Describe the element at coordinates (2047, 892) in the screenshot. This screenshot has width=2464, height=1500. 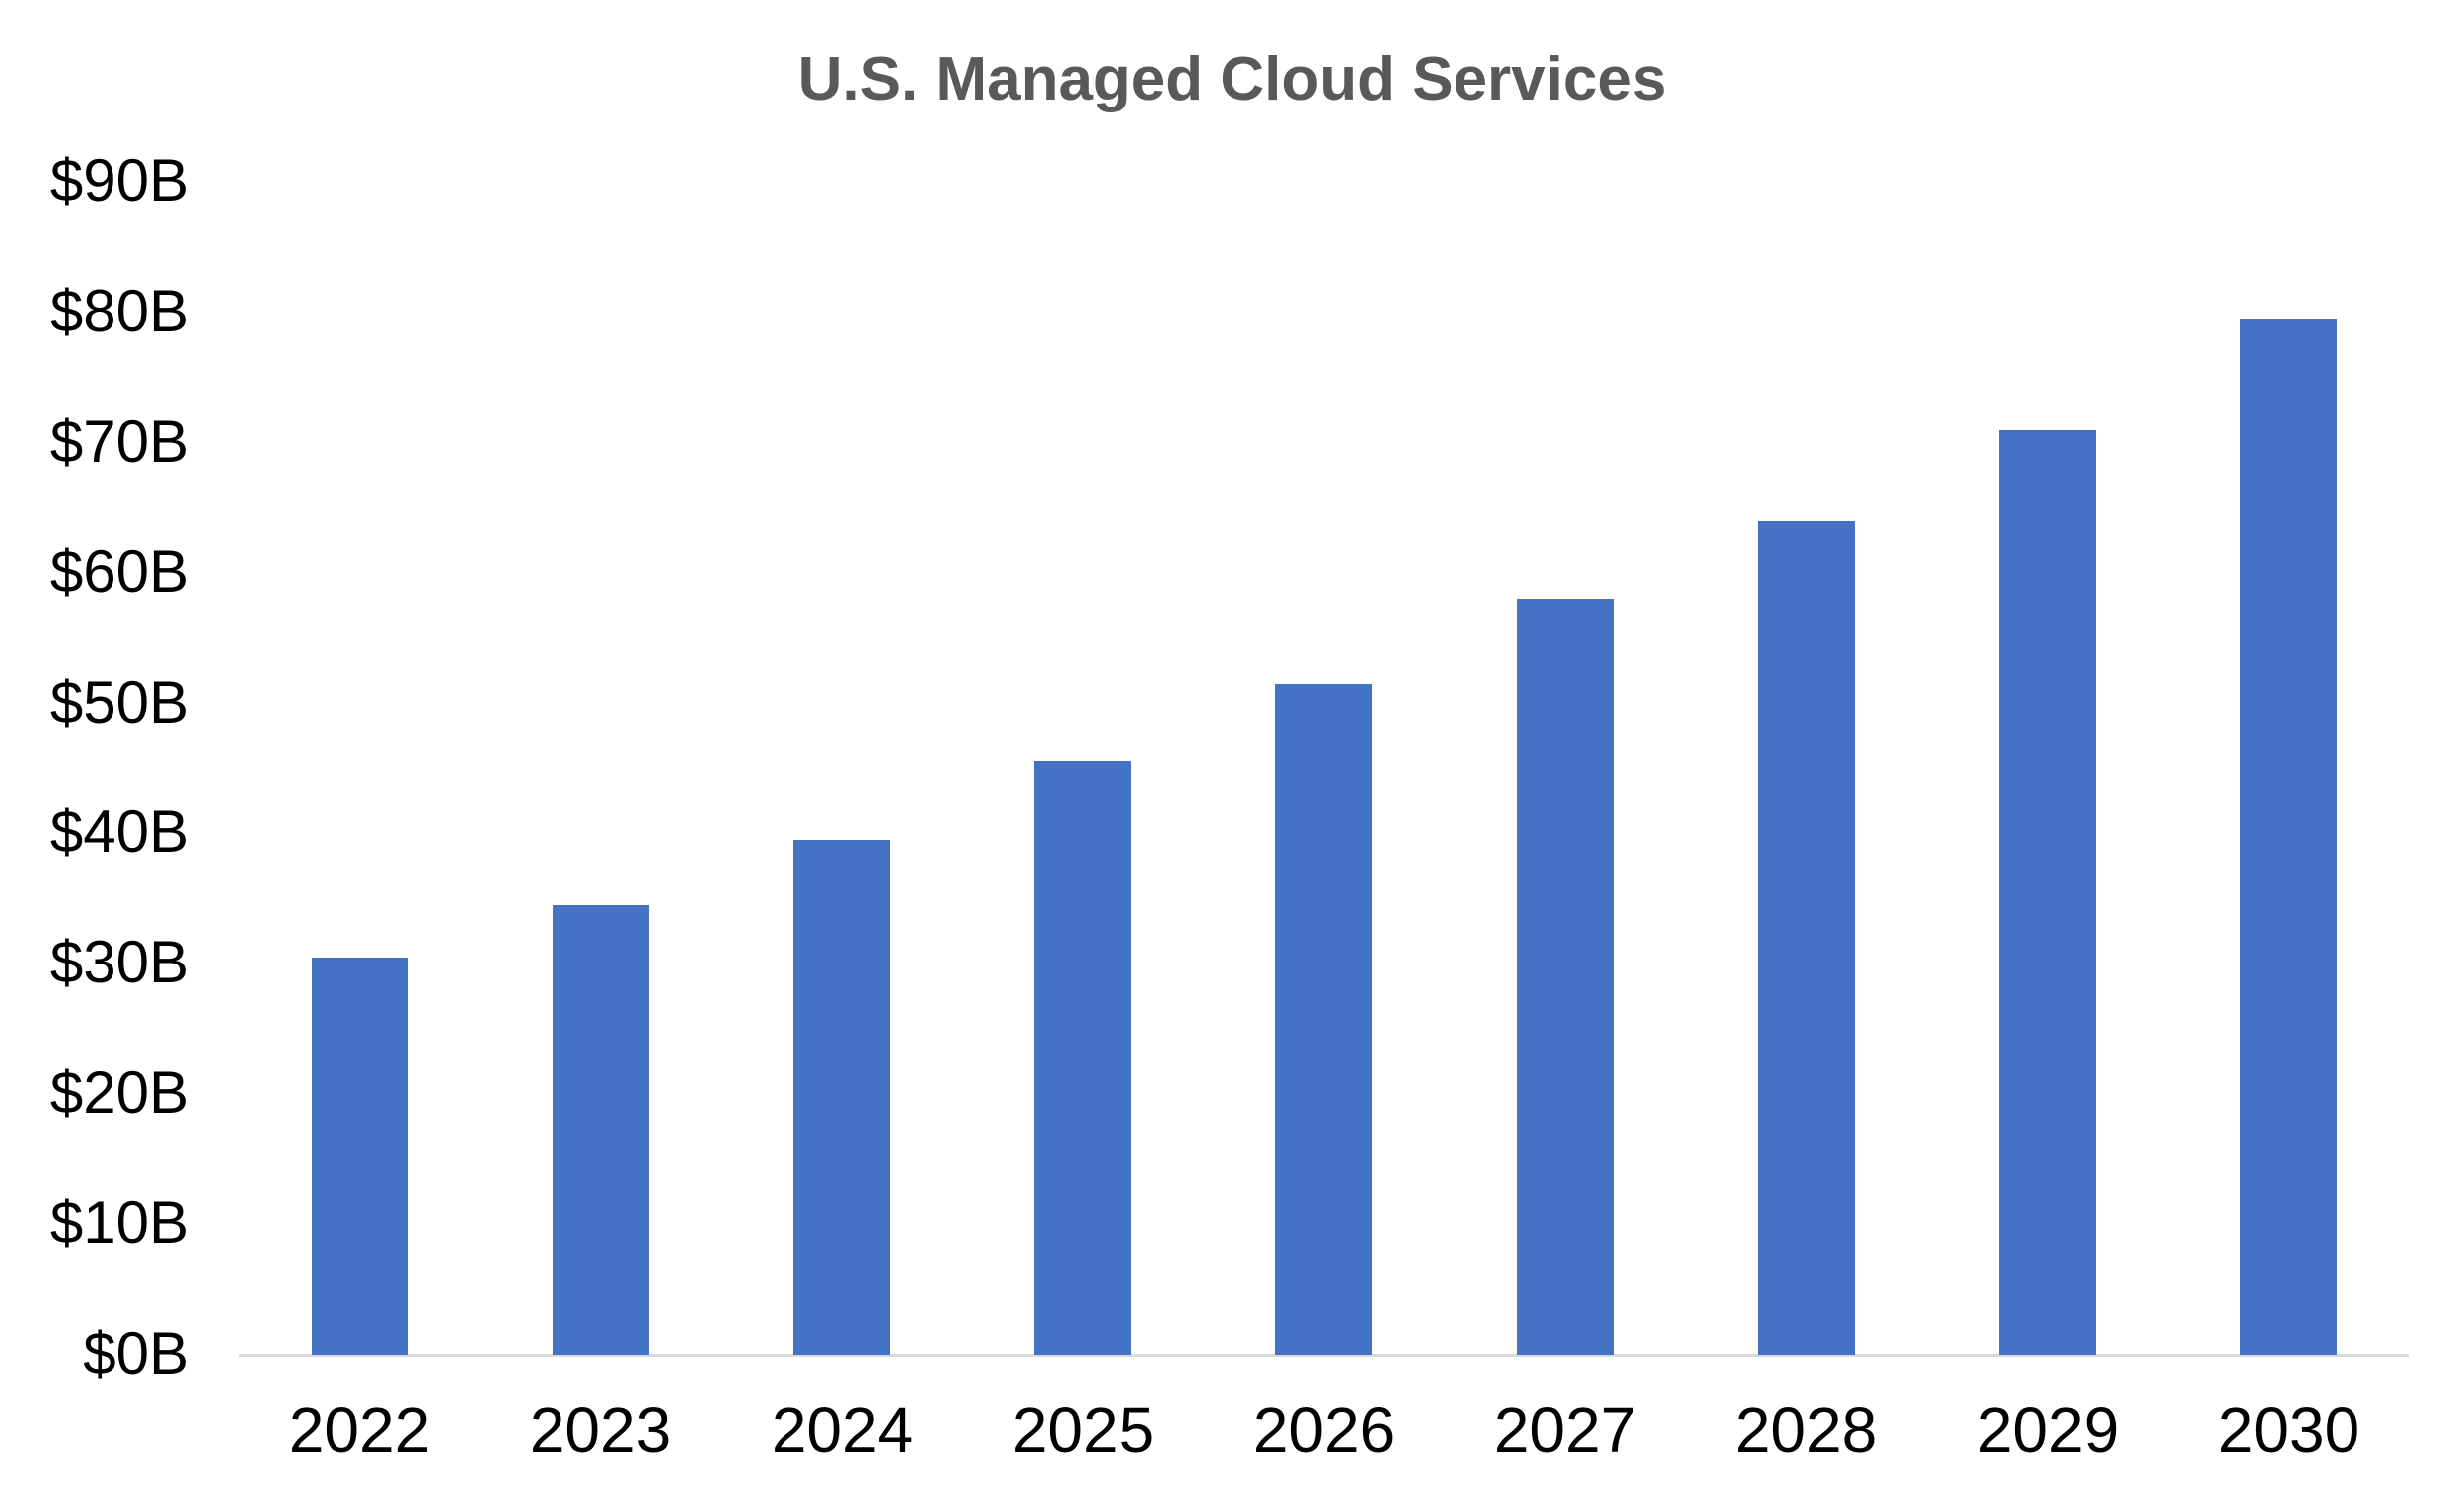
I see `bar-2029` at that location.